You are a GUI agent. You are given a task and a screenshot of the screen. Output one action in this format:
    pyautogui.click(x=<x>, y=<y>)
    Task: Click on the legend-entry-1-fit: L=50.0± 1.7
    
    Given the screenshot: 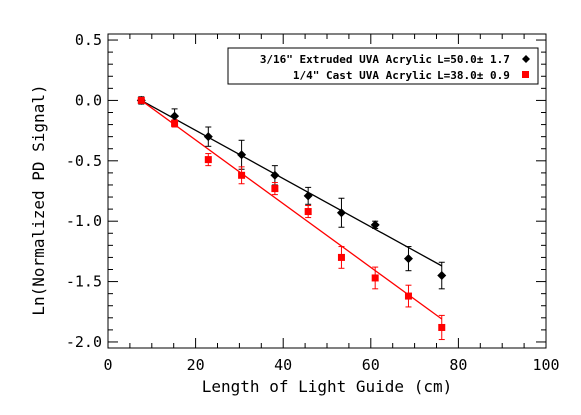 What is the action you would take?
    pyautogui.click(x=473, y=59)
    